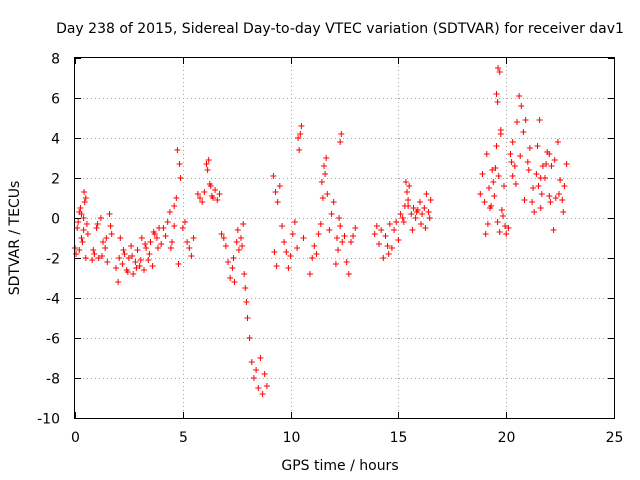 The height and width of the screenshot is (480, 640). What do you see at coordinates (55, 60) in the screenshot?
I see `y-tick-label: 8` at bounding box center [55, 60].